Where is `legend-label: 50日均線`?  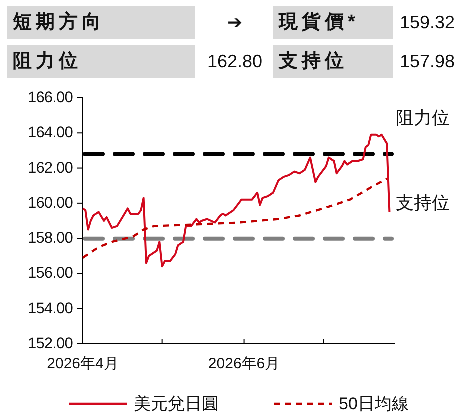
legend-label: 50日均線 is located at coordinates (374, 404).